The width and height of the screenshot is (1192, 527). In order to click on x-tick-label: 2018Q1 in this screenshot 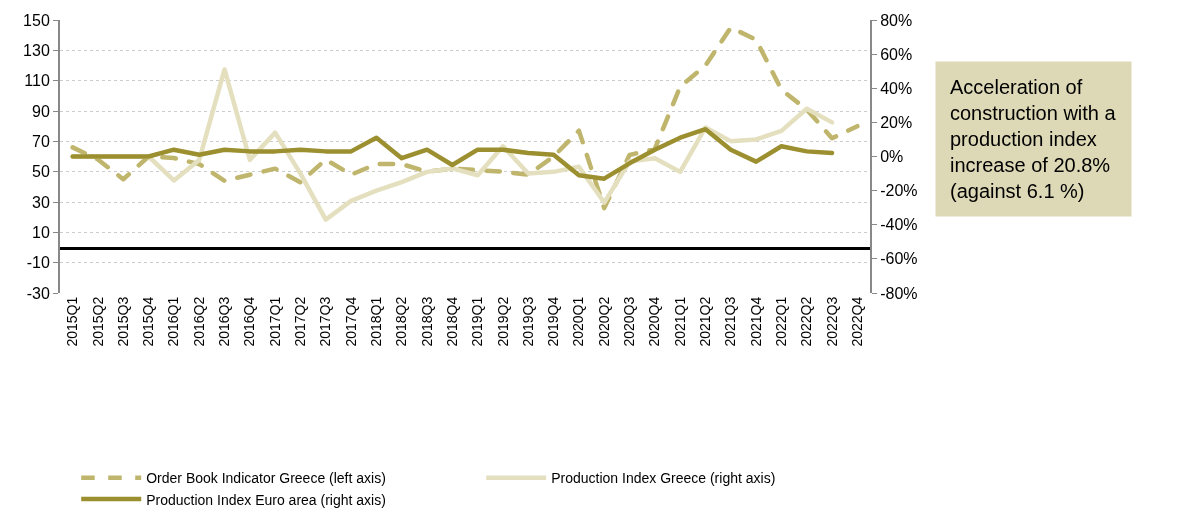, I will do `click(375, 321)`.